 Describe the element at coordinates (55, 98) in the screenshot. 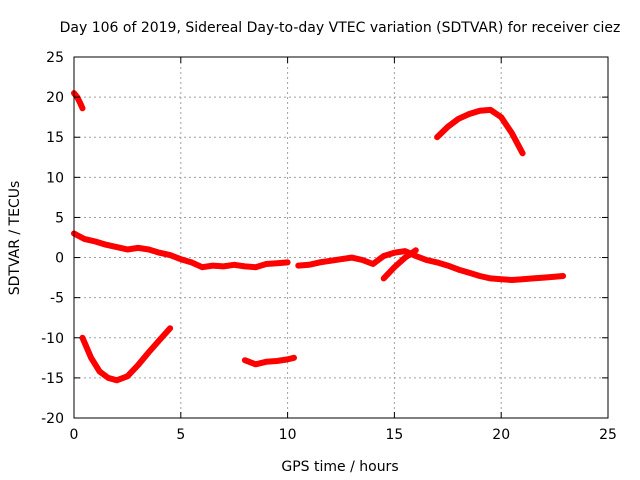

I see `y-tick-label: 20` at that location.